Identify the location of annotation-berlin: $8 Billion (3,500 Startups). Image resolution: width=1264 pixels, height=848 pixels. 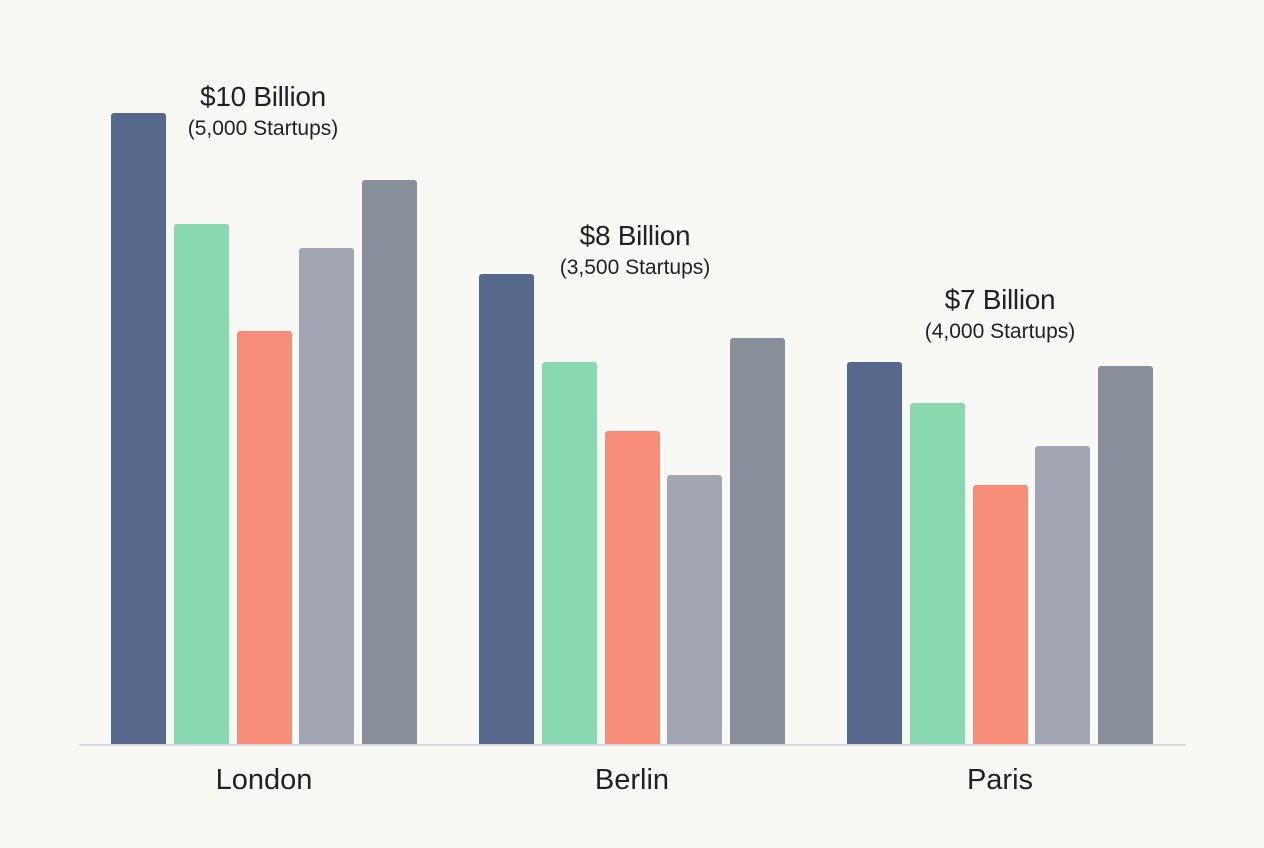
(635, 250).